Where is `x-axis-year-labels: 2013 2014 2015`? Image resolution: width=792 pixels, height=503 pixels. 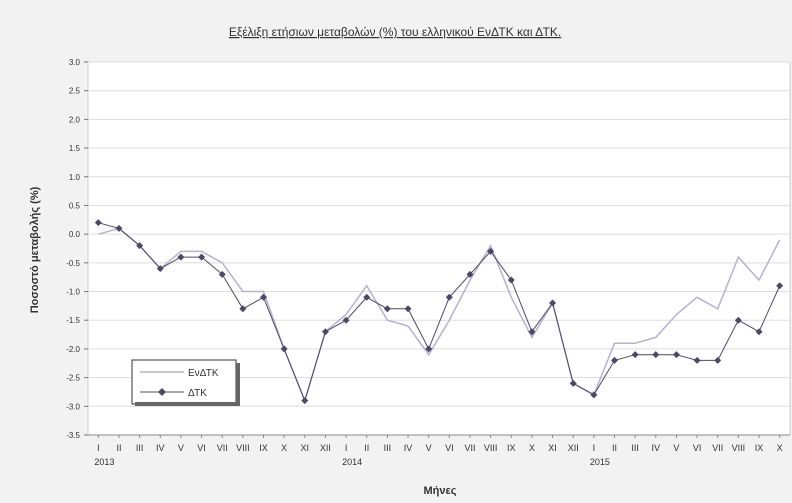
x-axis-year-labels: 2013 2014 2015 is located at coordinates (352, 462).